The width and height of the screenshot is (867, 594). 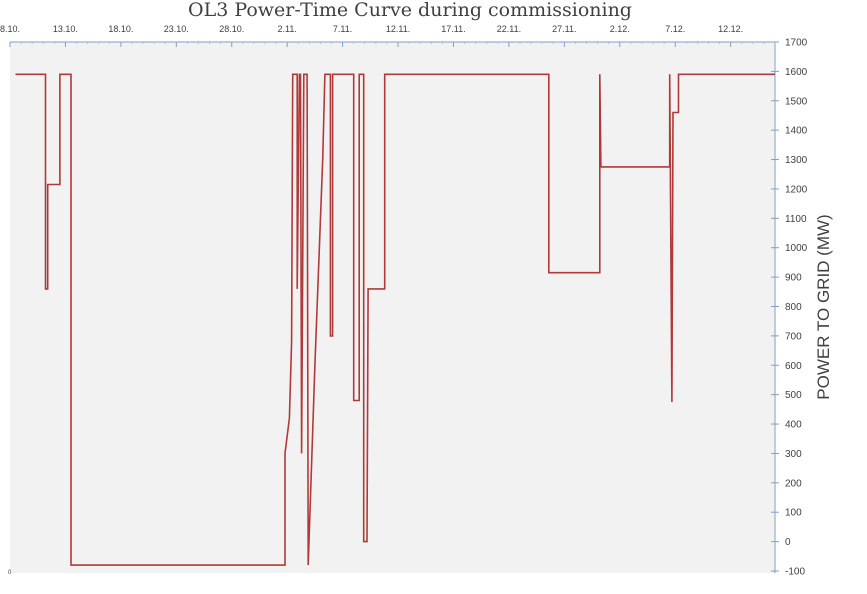 I want to click on y-tick-label: 300, so click(x=793, y=454).